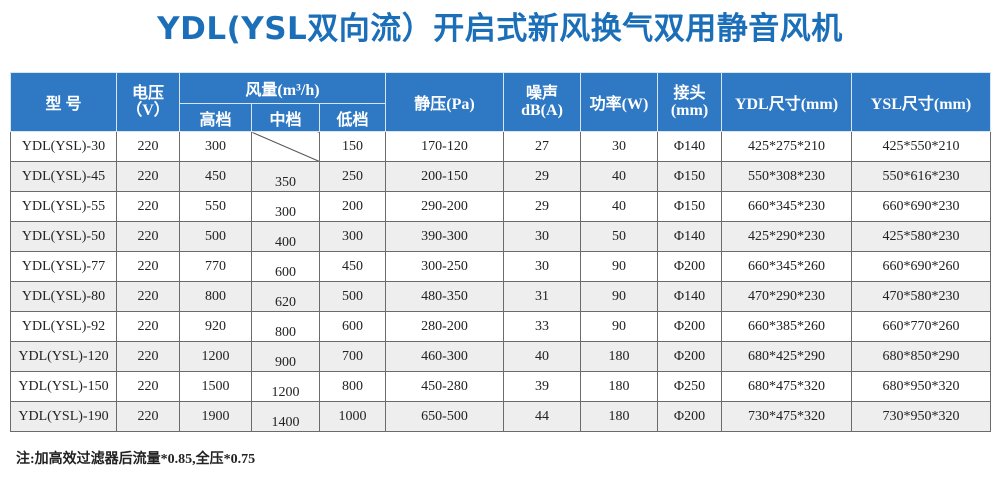 The width and height of the screenshot is (1000, 478). What do you see at coordinates (786, 236) in the screenshot?
I see `ydl-size-cell: 425*290*230` at bounding box center [786, 236].